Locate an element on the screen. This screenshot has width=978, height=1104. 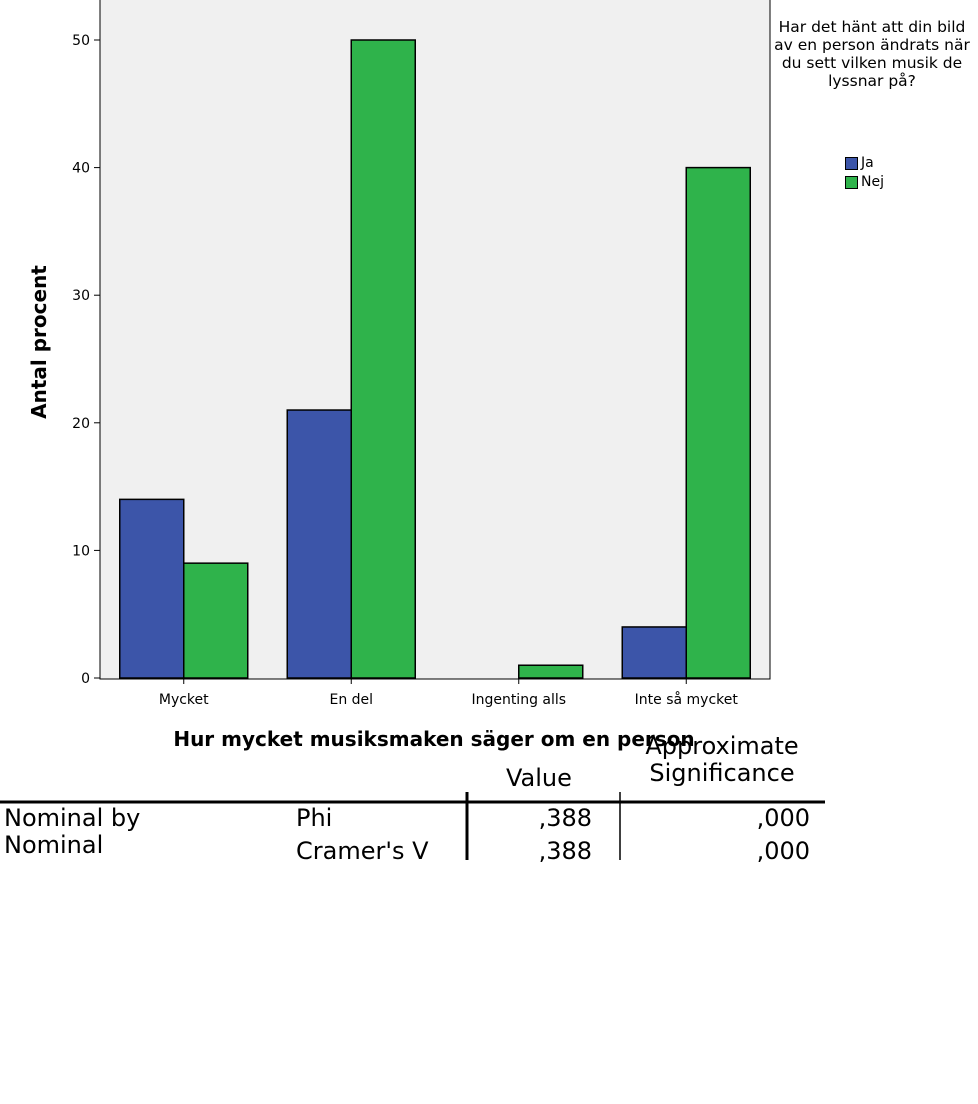
y-tick-label: 40 is located at coordinates (81, 169).